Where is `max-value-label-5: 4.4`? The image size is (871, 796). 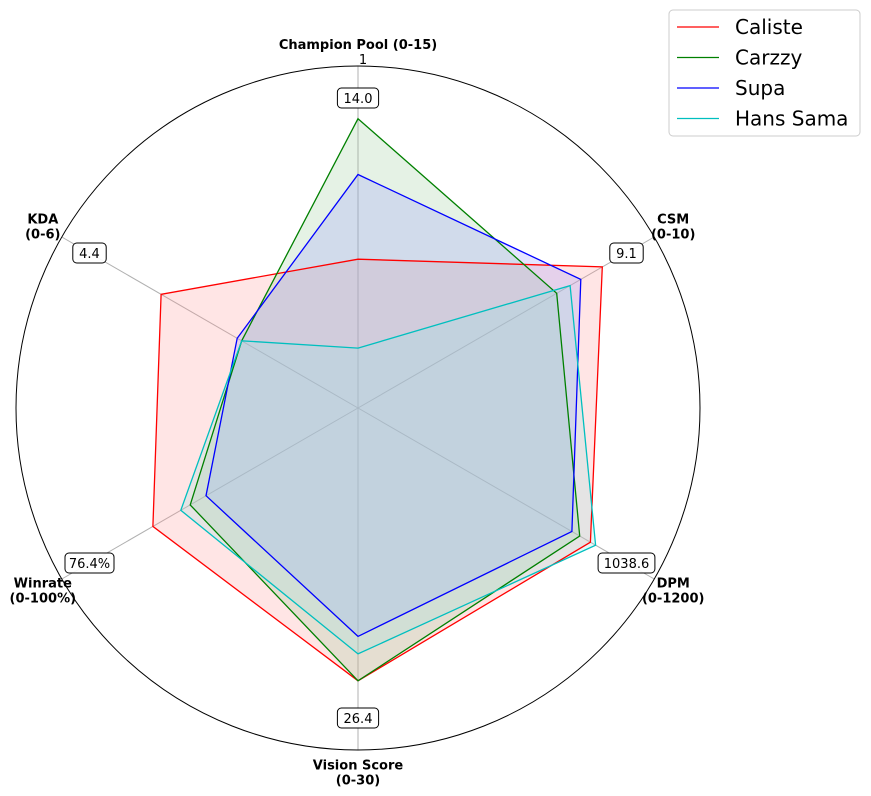 max-value-label-5: 4.4 is located at coordinates (89, 254).